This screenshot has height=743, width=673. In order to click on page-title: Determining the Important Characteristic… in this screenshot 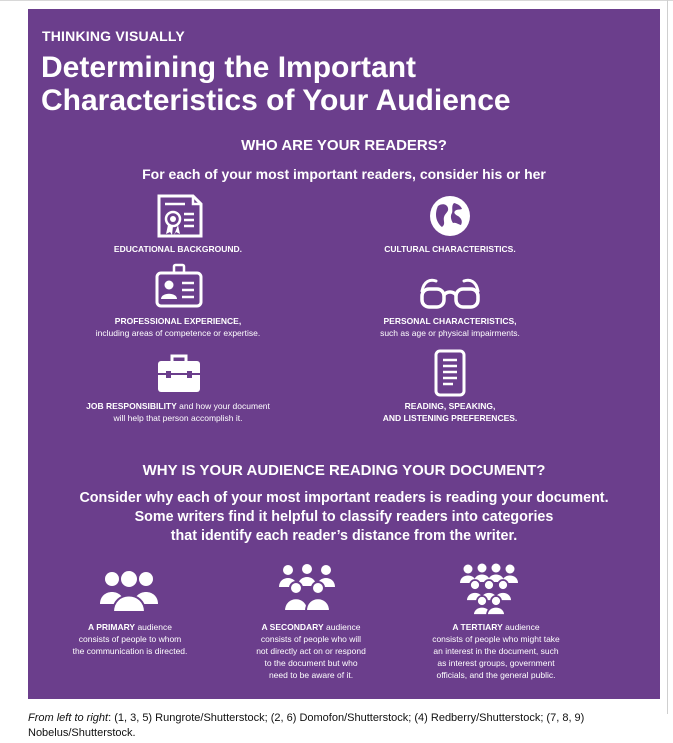, I will do `click(276, 84)`.